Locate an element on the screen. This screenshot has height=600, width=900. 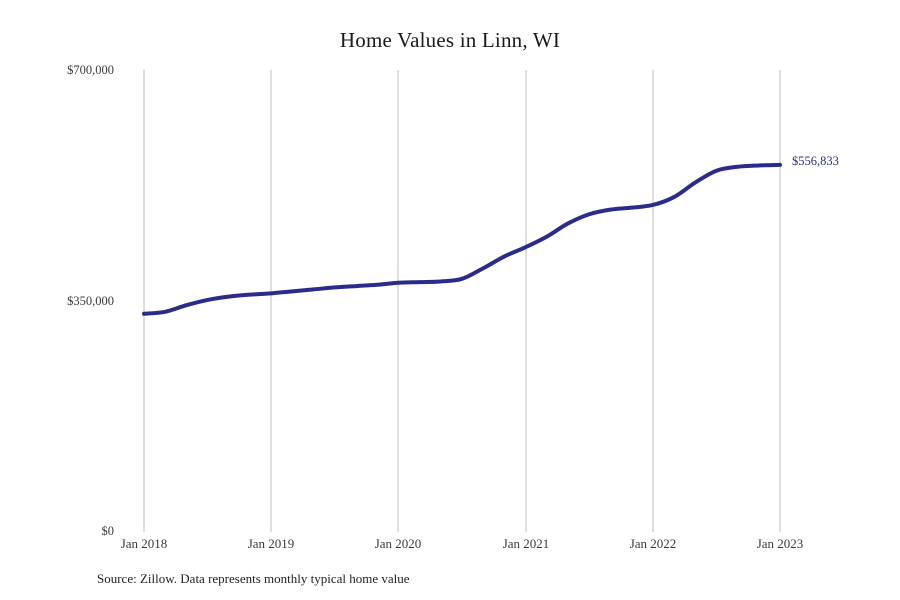
x-axis-tick-label-2023: Jan 2023 is located at coordinates (780, 543).